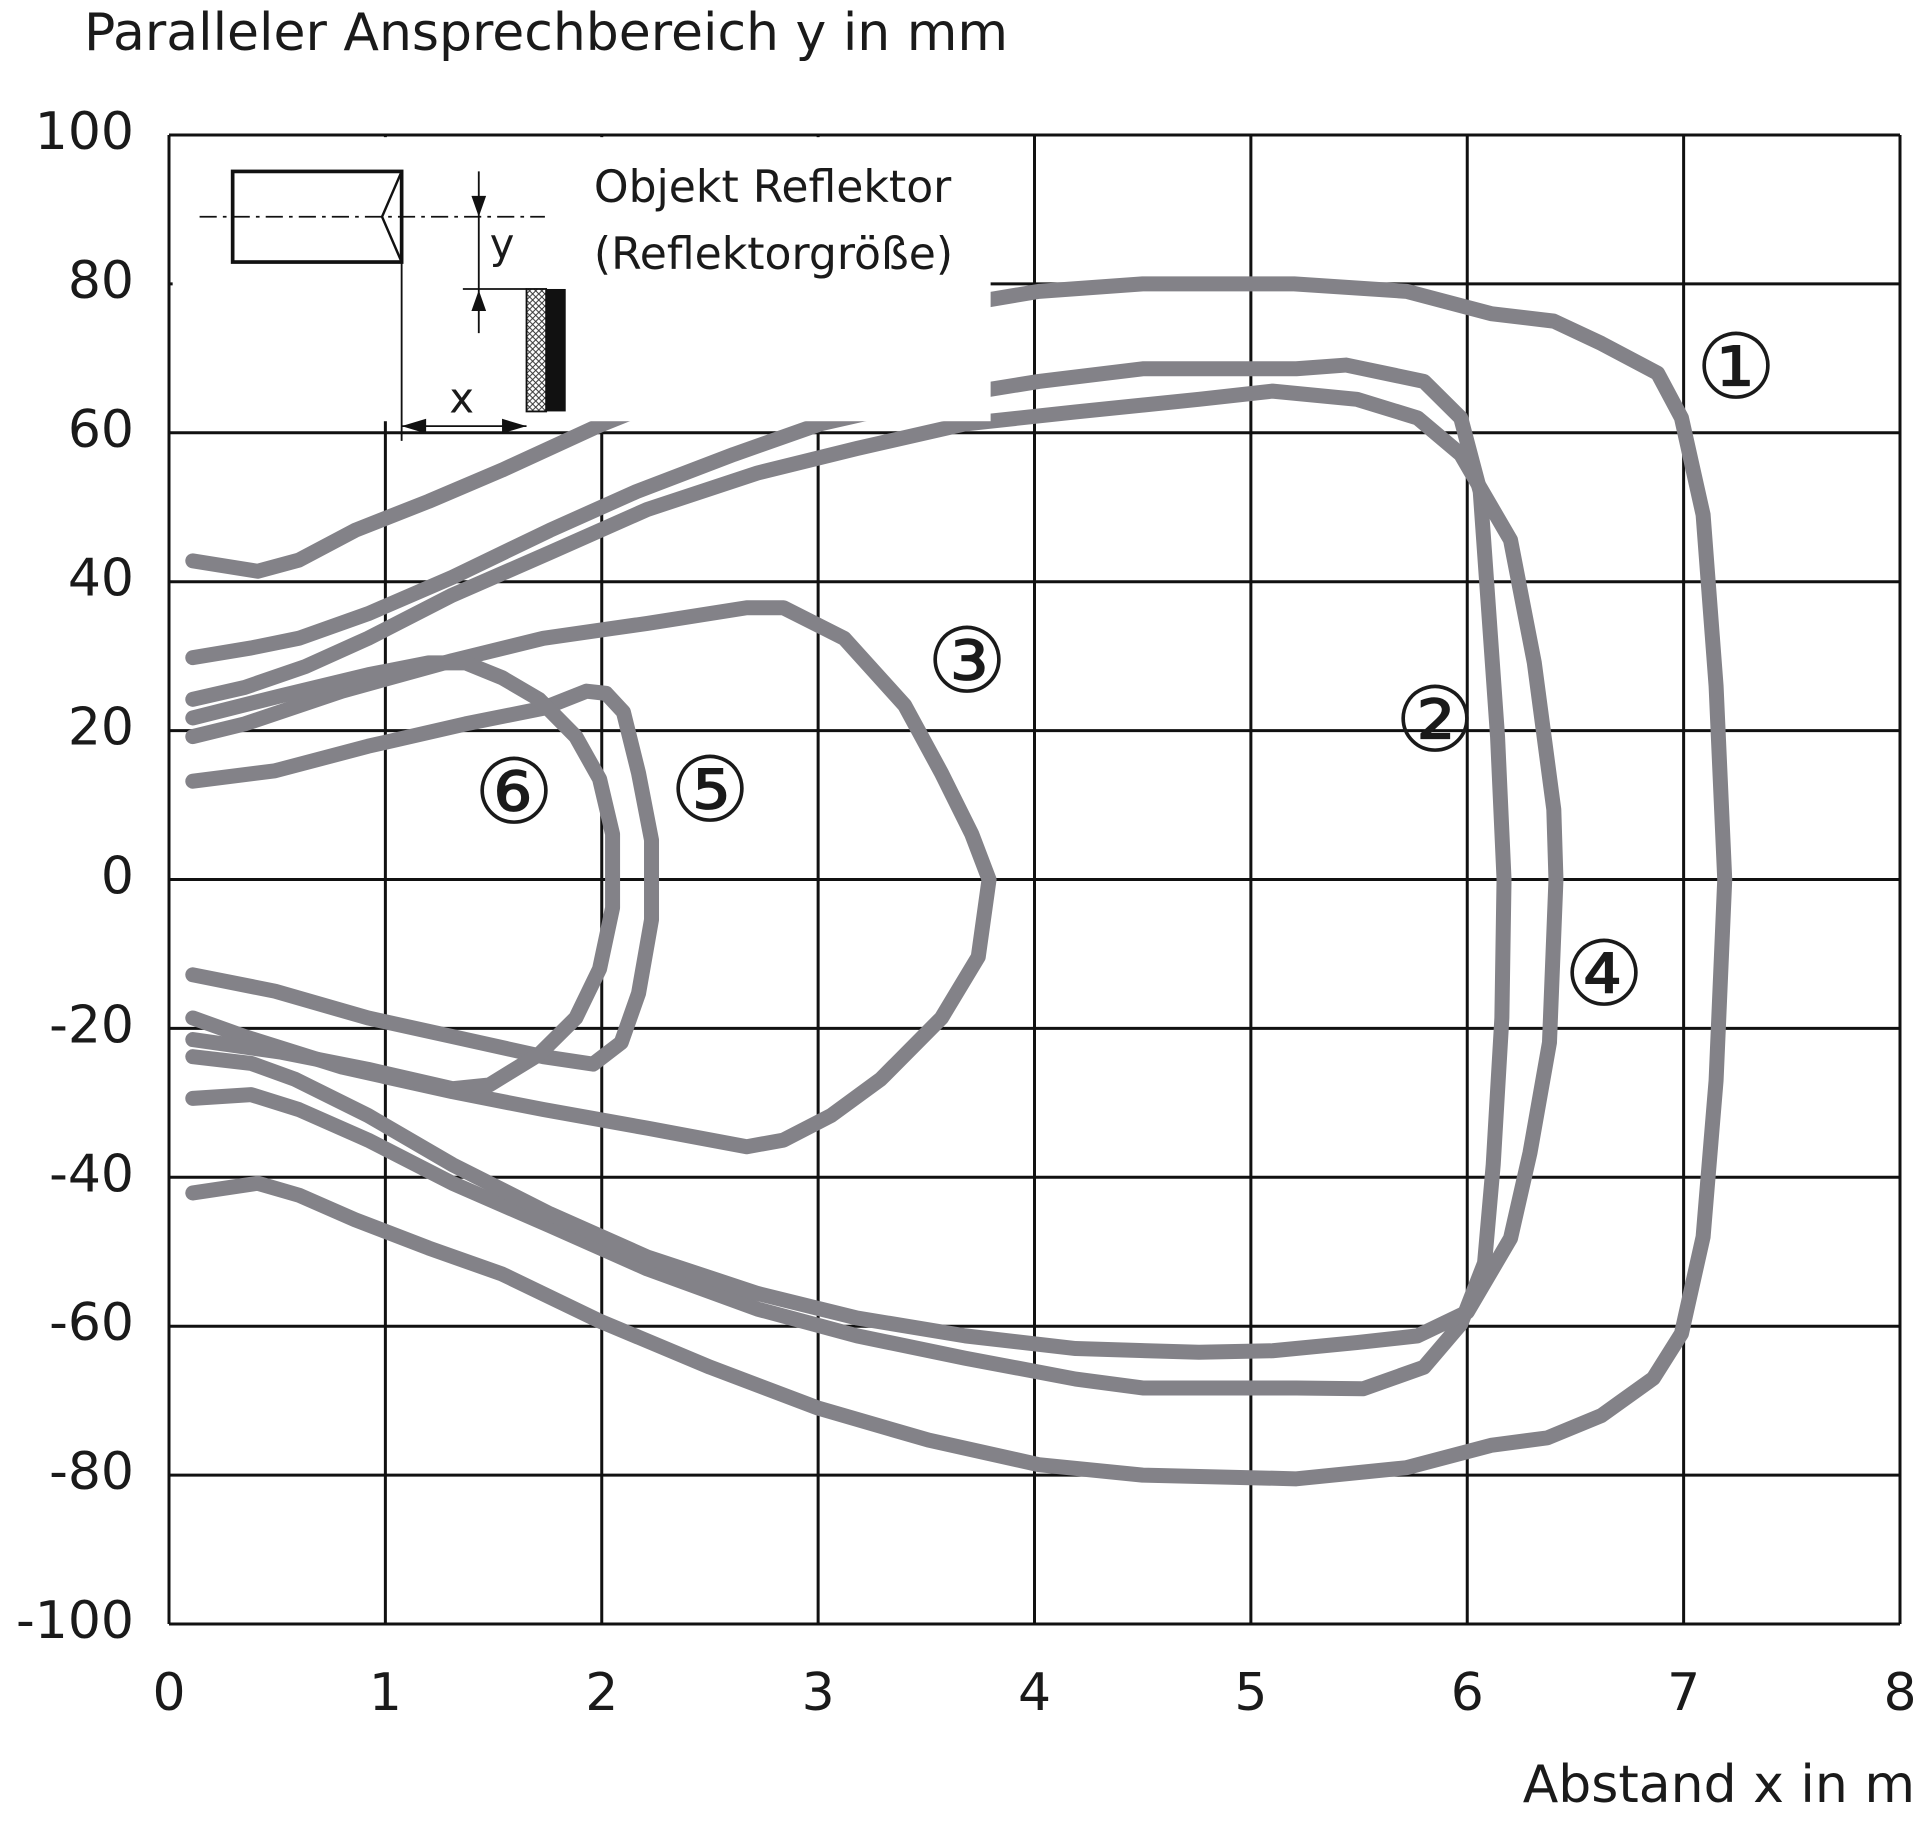 The width and height of the screenshot is (1920, 1830). What do you see at coordinates (91, 1174) in the screenshot?
I see `y-tick-label: -40` at bounding box center [91, 1174].